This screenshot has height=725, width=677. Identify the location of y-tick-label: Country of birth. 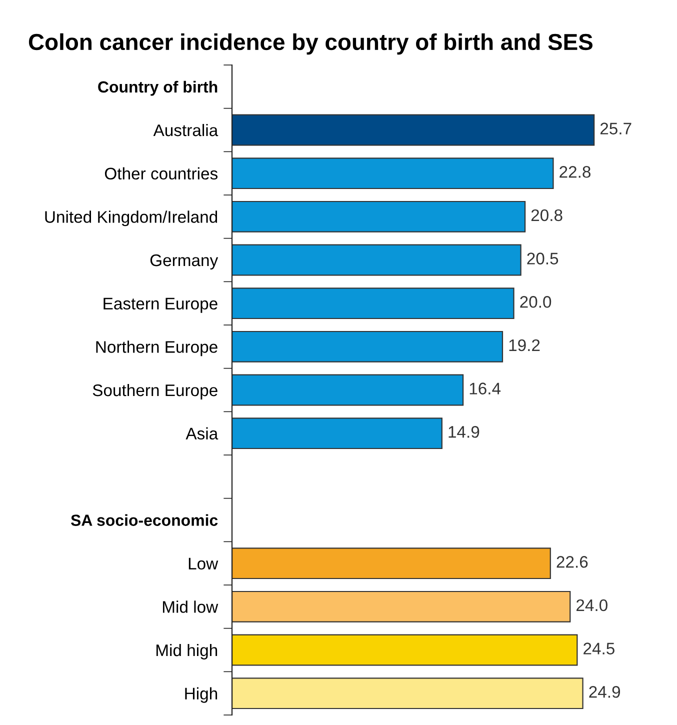
(158, 88).